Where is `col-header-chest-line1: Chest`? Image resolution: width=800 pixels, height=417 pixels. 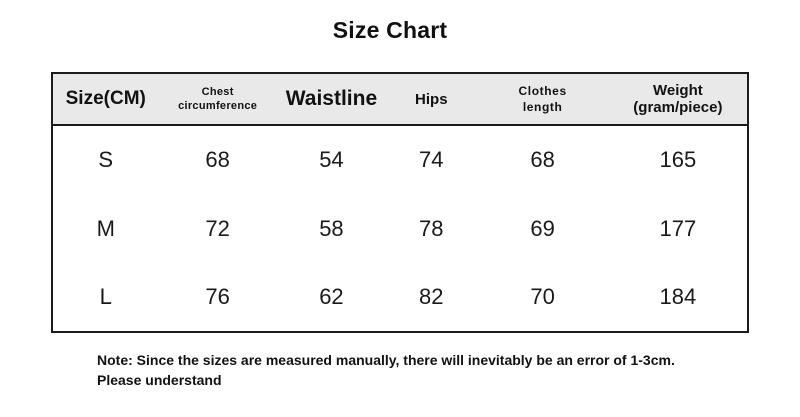 col-header-chest-line1: Chest is located at coordinates (217, 91).